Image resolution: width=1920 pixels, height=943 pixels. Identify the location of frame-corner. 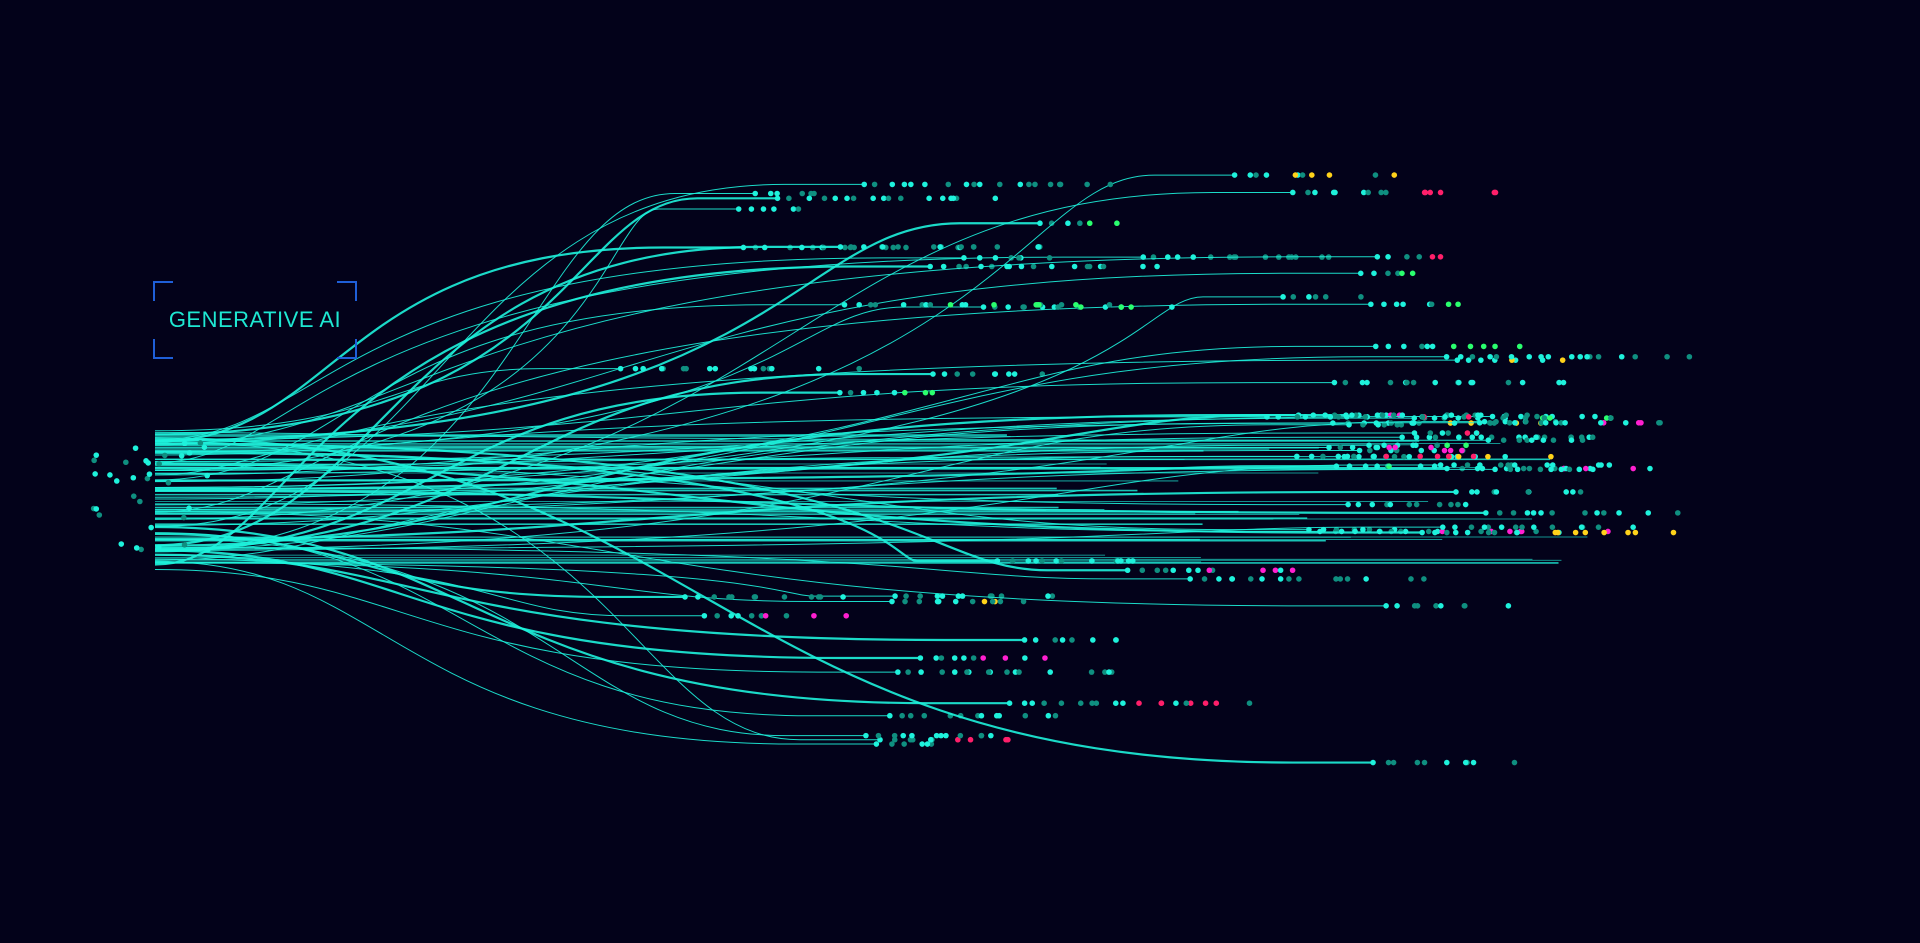
(347, 291).